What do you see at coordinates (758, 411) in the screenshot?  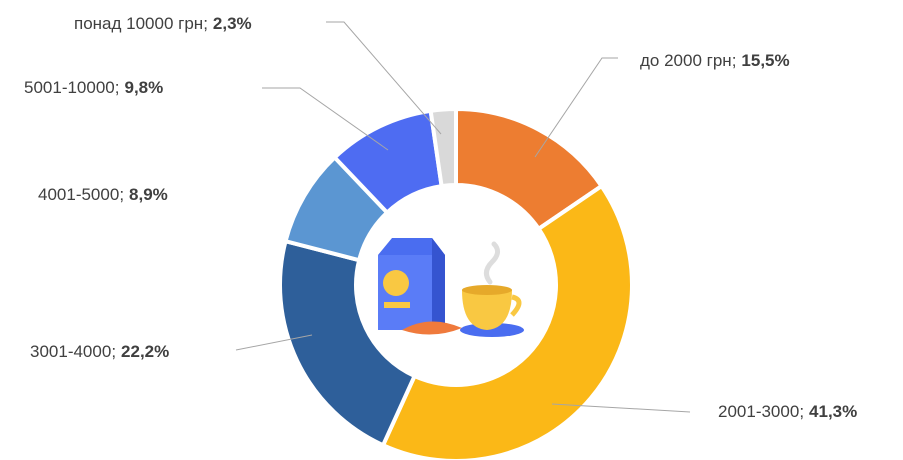 I see `category-label: 2001-3000` at bounding box center [758, 411].